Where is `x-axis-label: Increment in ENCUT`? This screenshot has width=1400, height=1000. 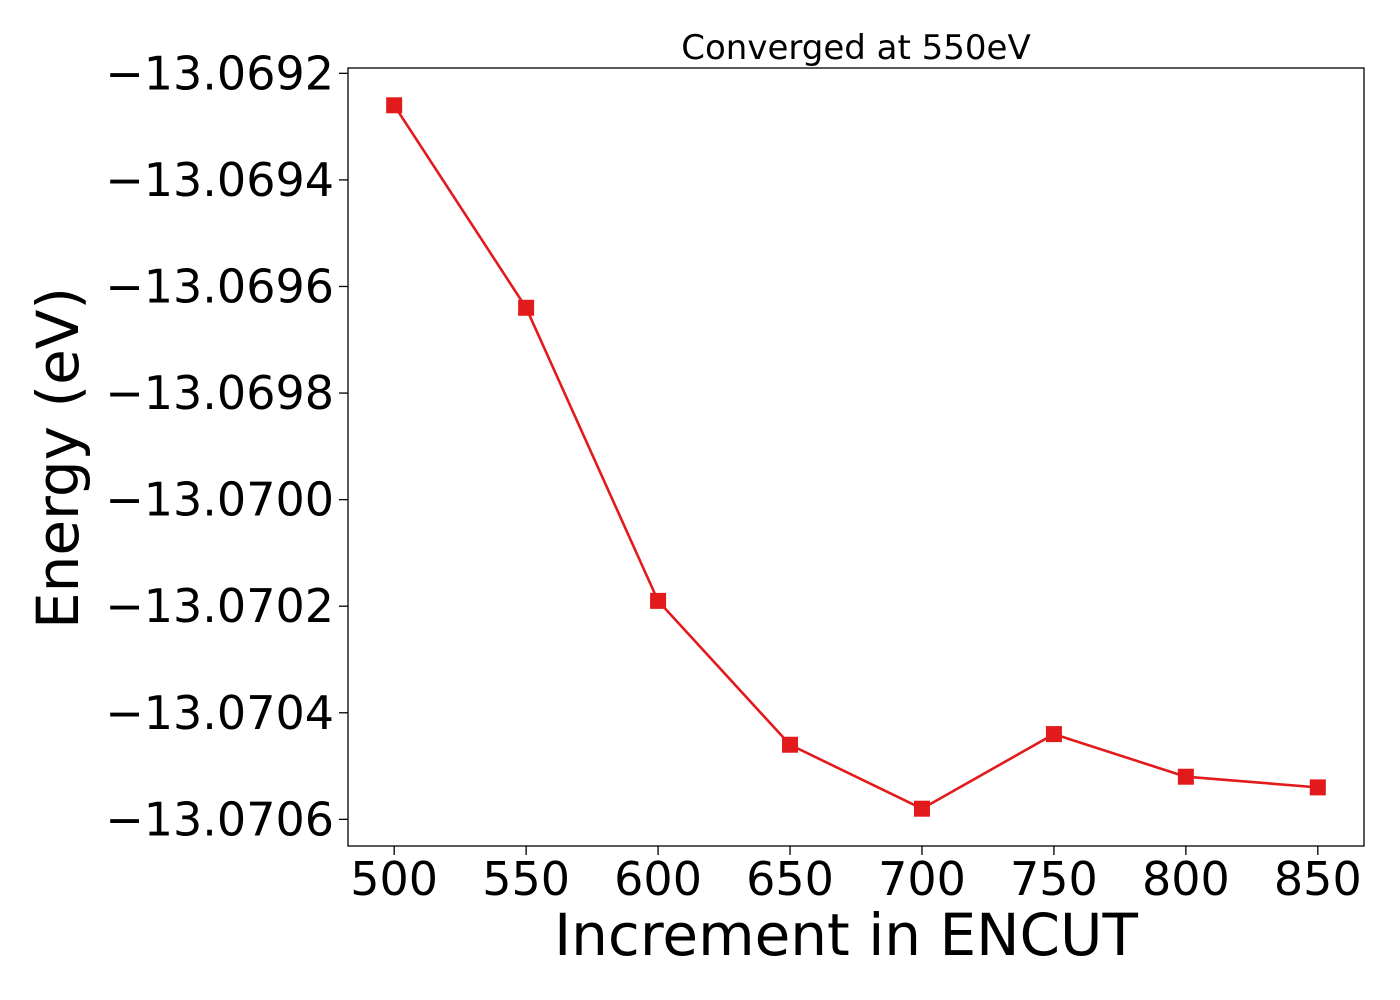
x-axis-label: Increment in ENCUT is located at coordinates (846, 935).